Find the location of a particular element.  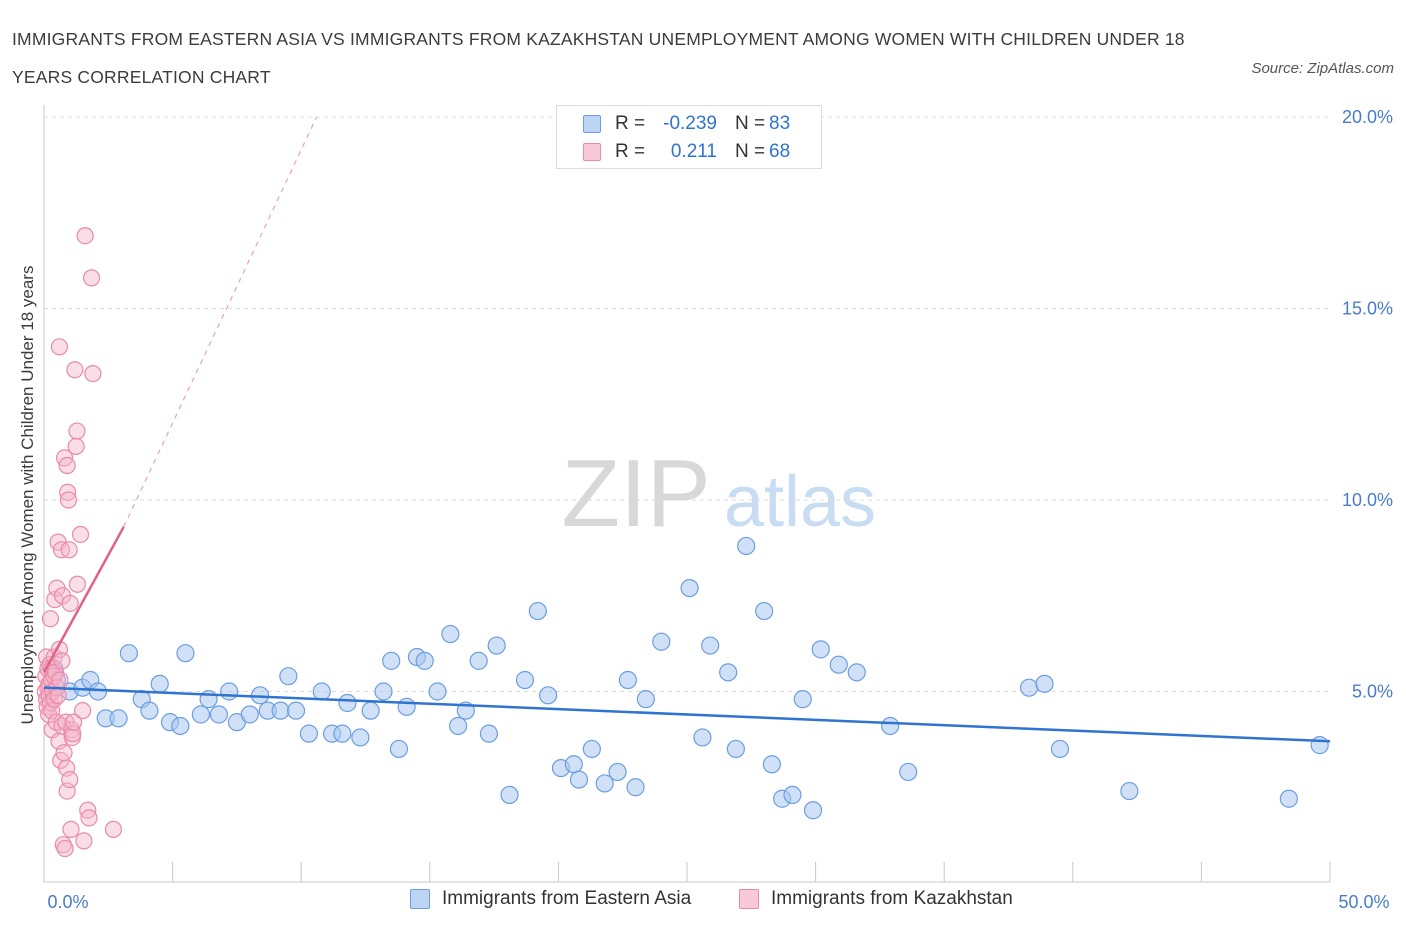

n-value: 83 is located at coordinates (780, 123).